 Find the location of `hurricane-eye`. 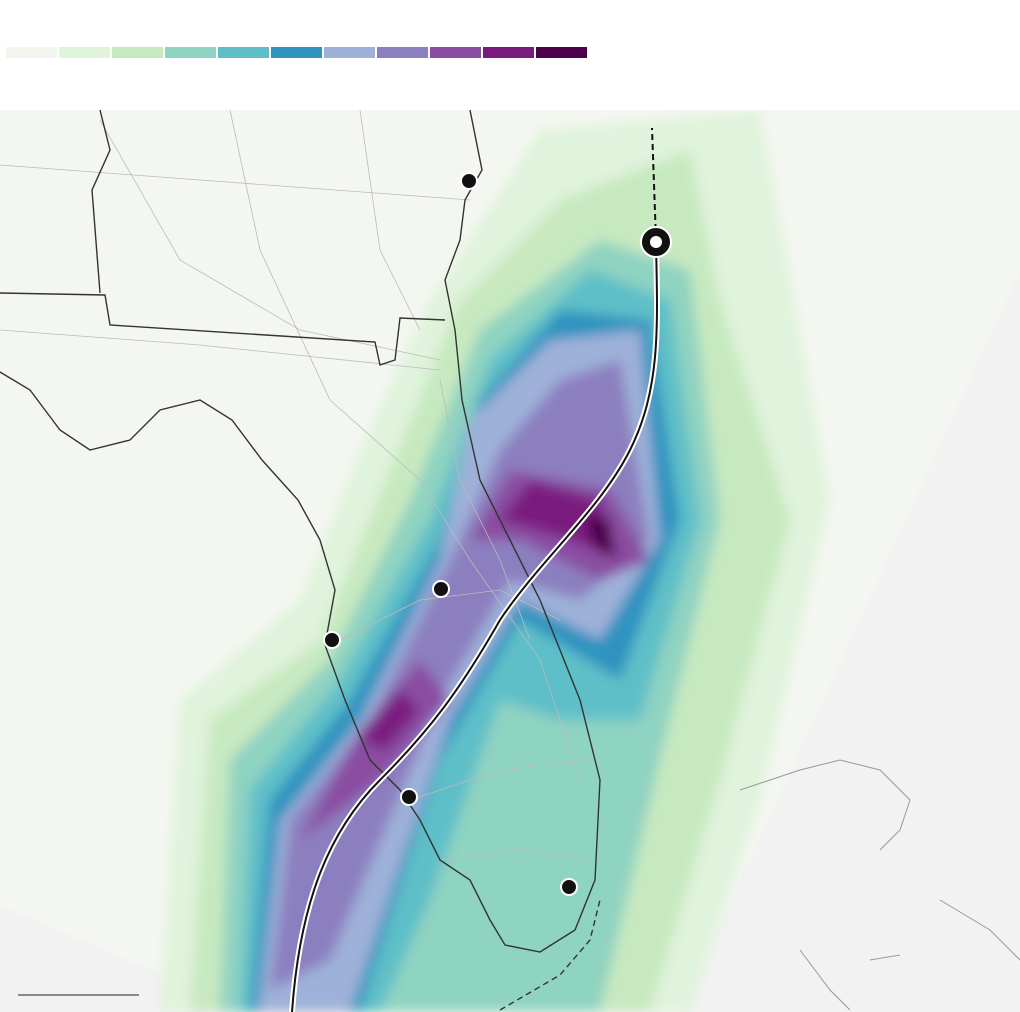

hurricane-eye is located at coordinates (656, 242).